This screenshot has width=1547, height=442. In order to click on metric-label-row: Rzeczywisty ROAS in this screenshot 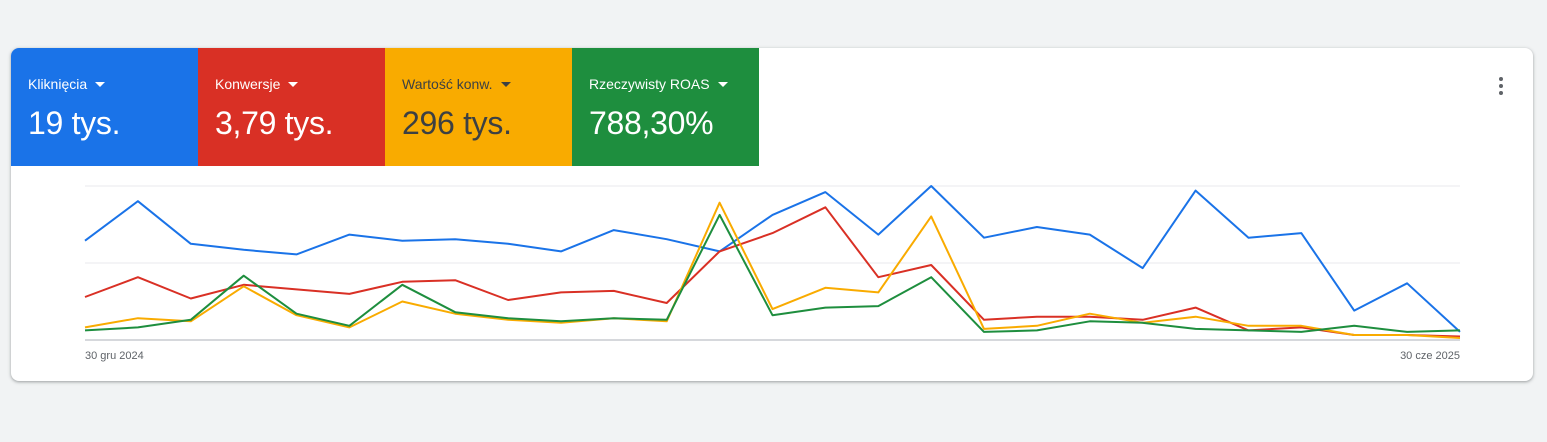, I will do `click(674, 84)`.